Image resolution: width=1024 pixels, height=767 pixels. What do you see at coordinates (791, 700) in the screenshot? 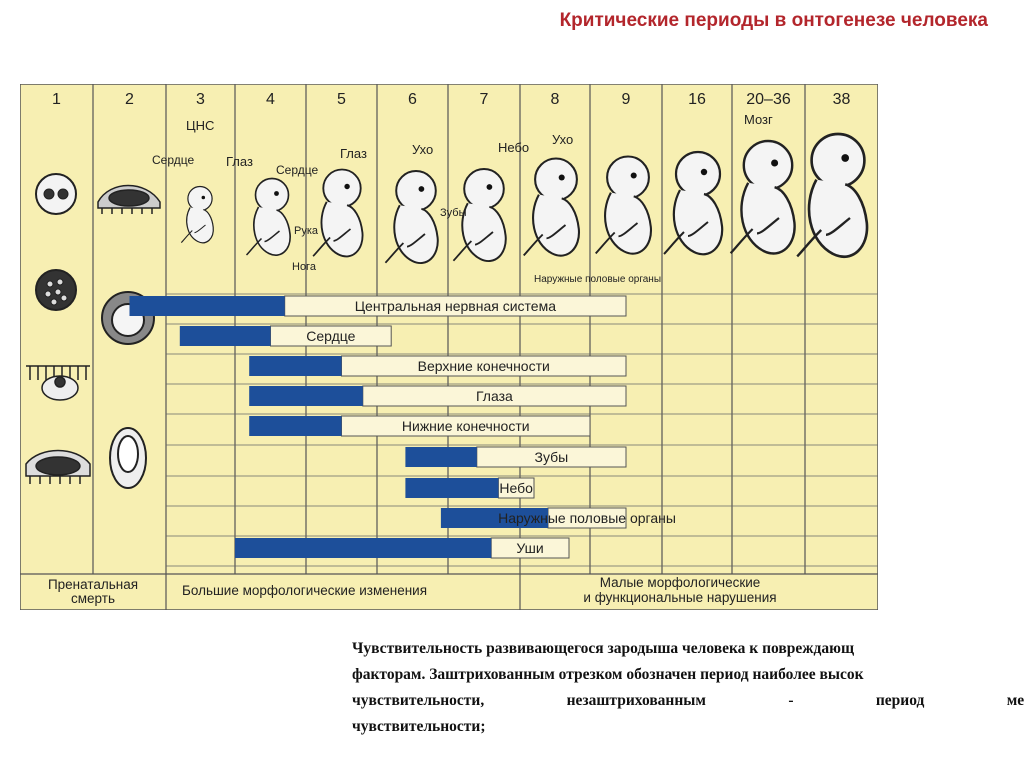
I see `caption-word: -` at bounding box center [791, 700].